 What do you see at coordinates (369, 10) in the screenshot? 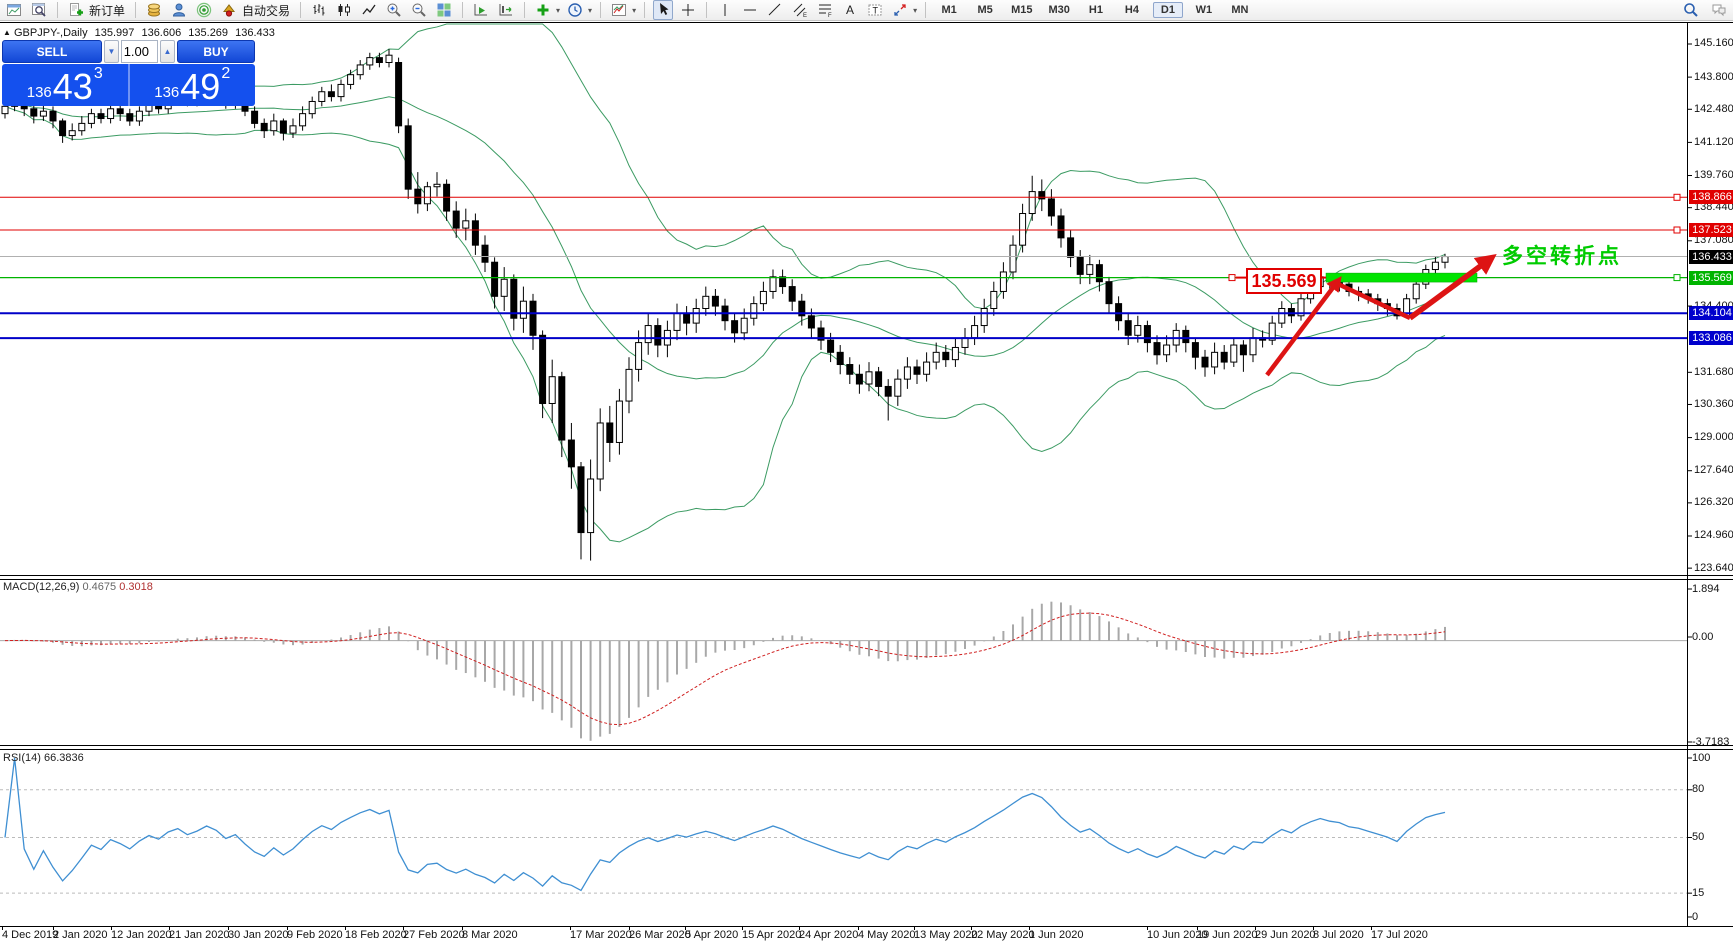
I see `line-chart-icon` at bounding box center [369, 10].